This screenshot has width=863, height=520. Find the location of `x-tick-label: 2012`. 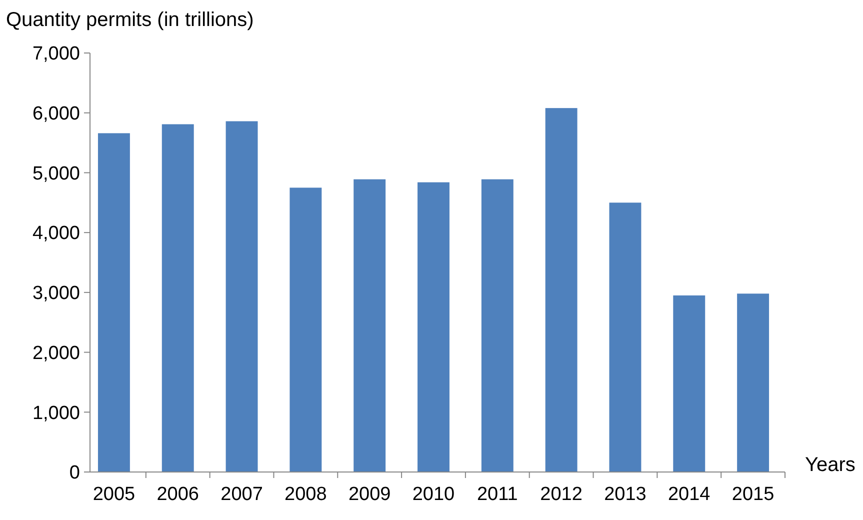

x-tick-label: 2012 is located at coordinates (561, 494).